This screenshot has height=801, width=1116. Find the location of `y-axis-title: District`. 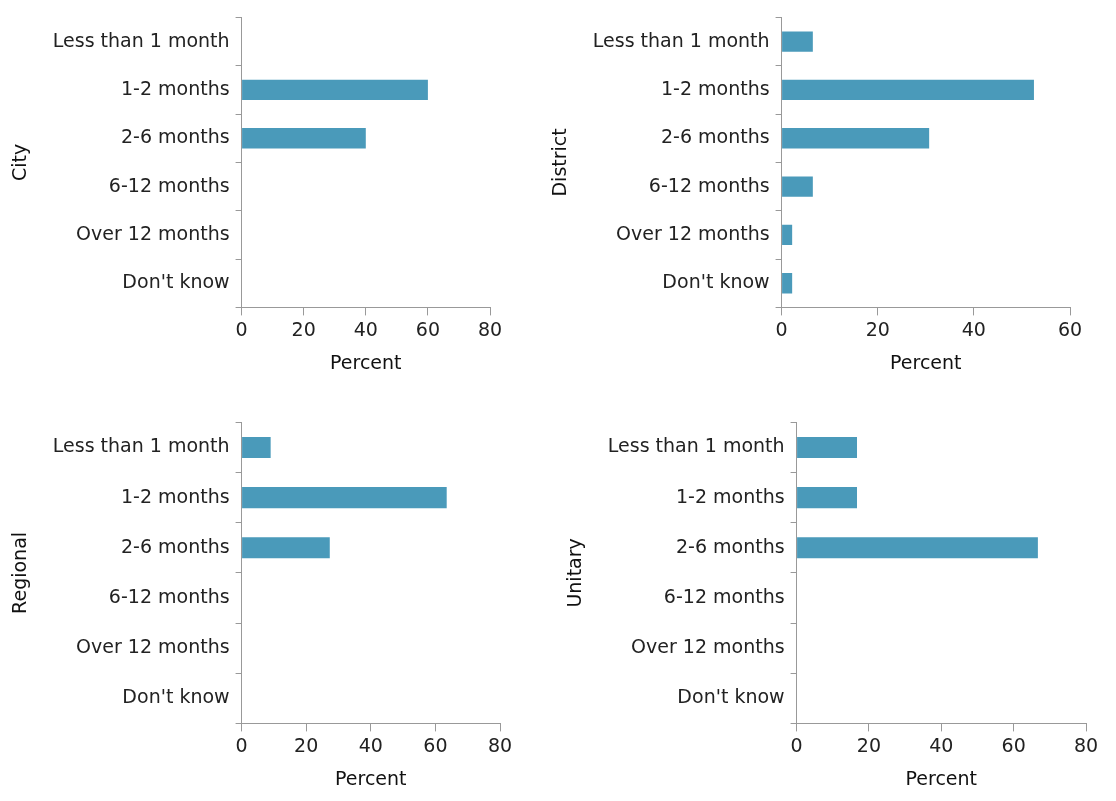

y-axis-title: District is located at coordinates (559, 162).